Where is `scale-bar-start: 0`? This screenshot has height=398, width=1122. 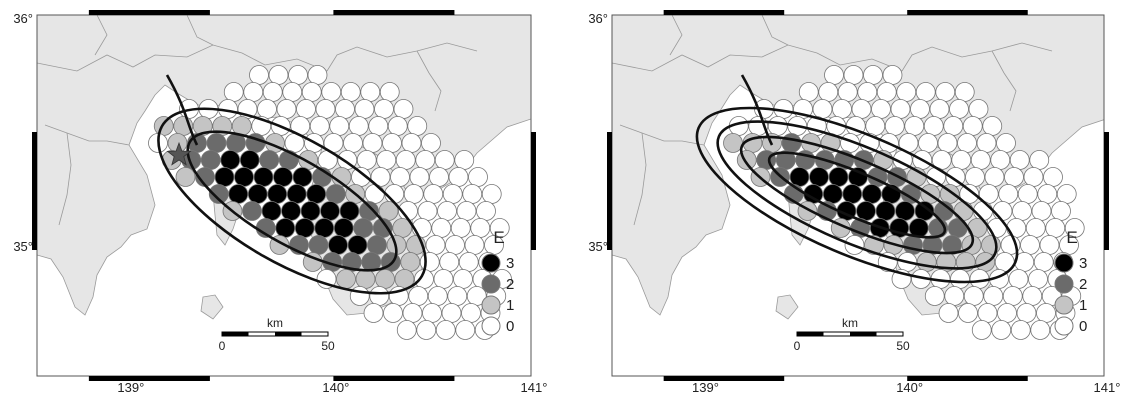 scale-bar-start: 0 is located at coordinates (222, 346).